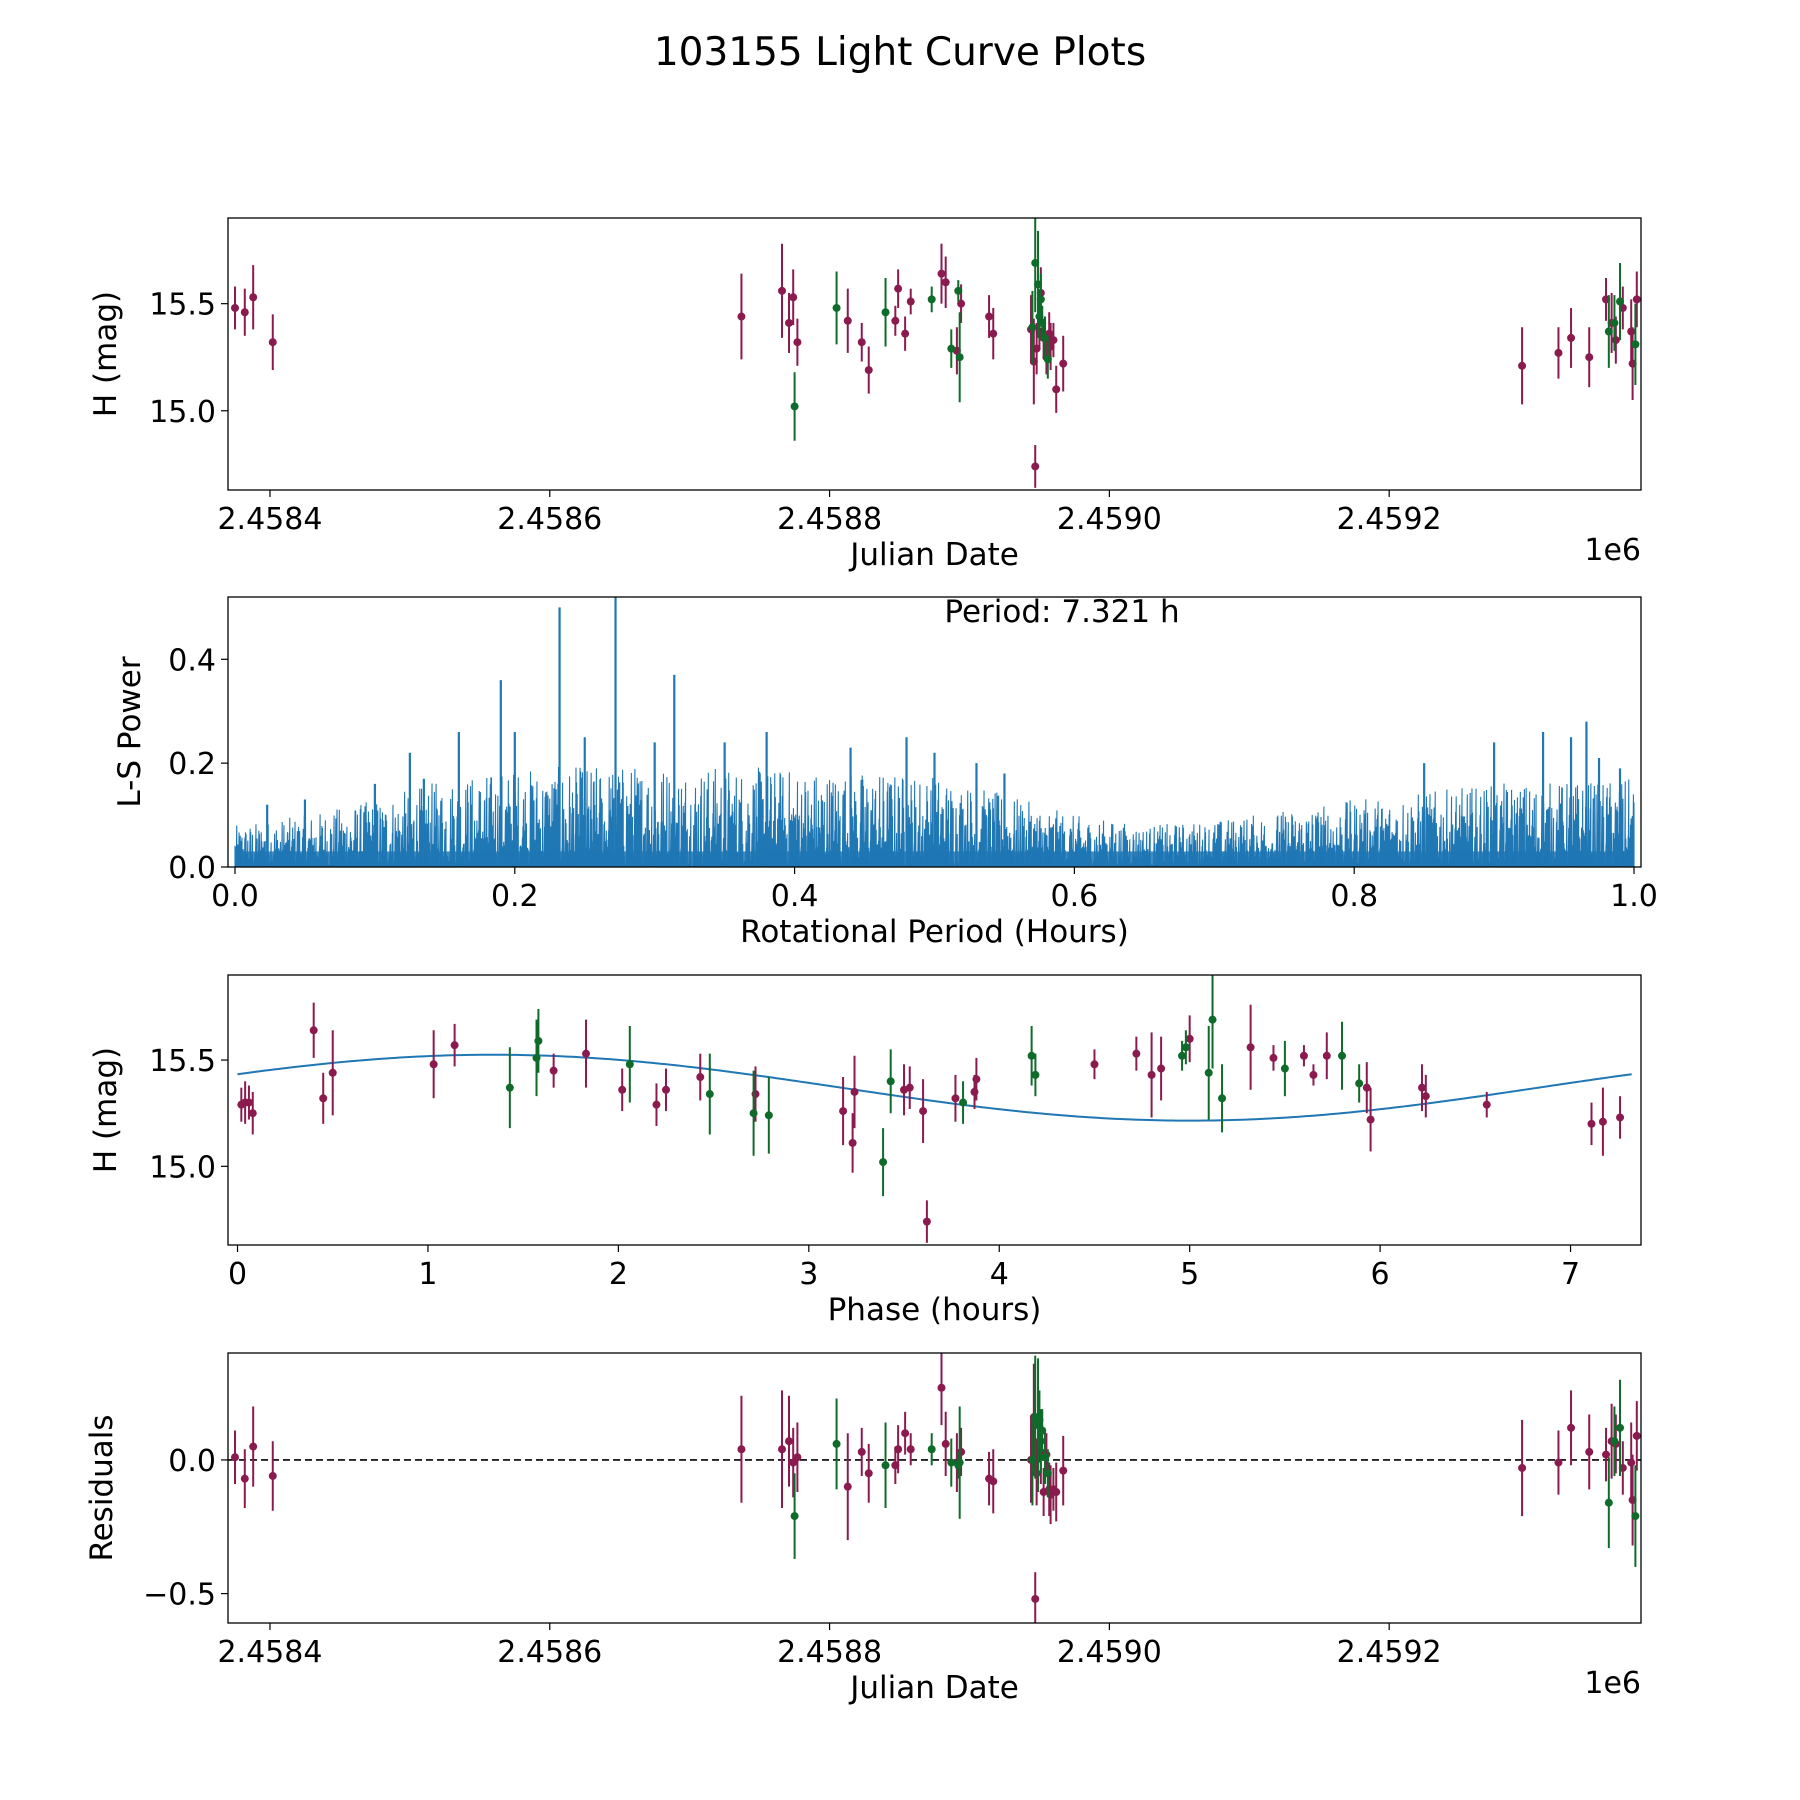 The width and height of the screenshot is (1800, 1800). What do you see at coordinates (179, 1595) in the screenshot?
I see `y-tick-label: −0.5` at bounding box center [179, 1595].